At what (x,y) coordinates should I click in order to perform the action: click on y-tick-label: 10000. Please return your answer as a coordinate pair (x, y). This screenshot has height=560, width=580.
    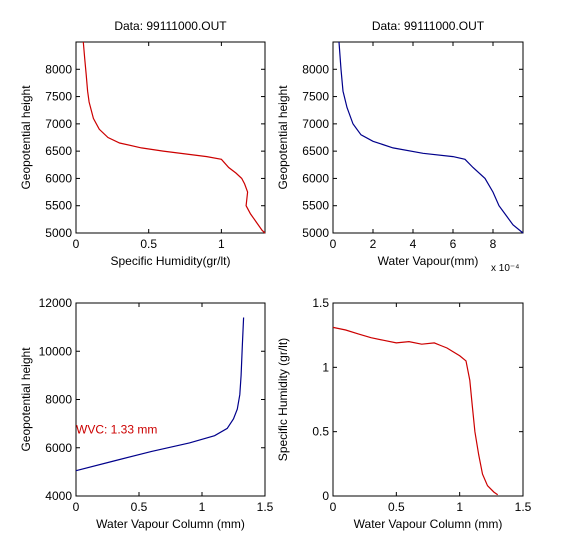
    Looking at the image, I should click on (56, 351).